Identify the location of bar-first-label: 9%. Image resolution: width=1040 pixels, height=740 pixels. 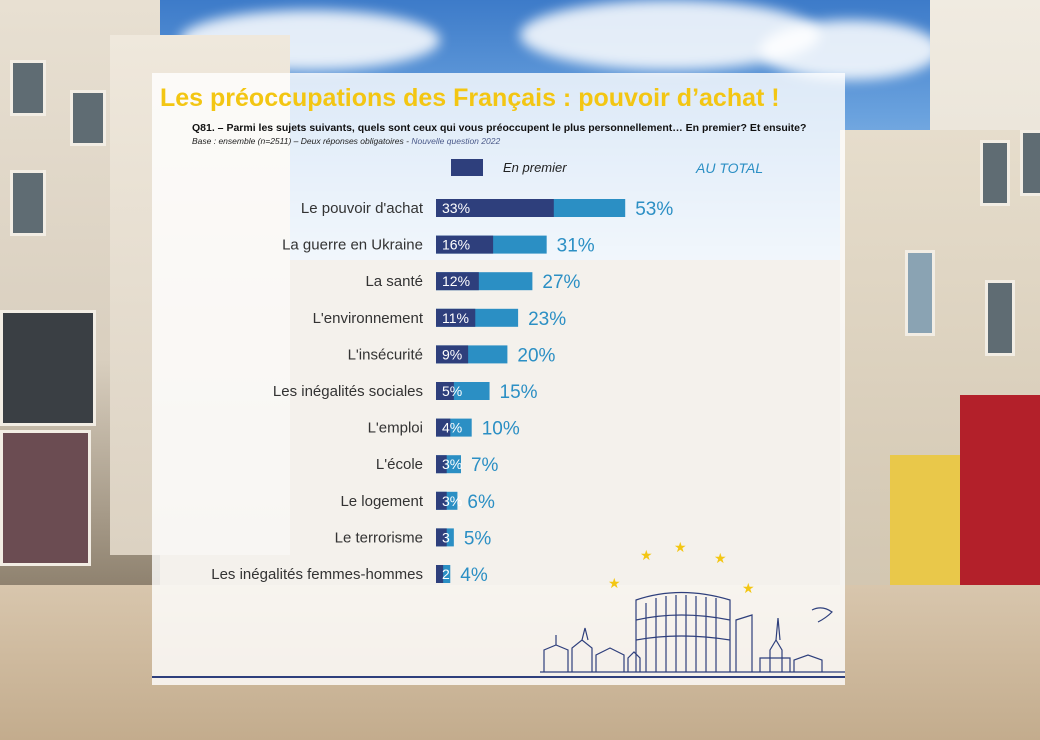
(452, 354).